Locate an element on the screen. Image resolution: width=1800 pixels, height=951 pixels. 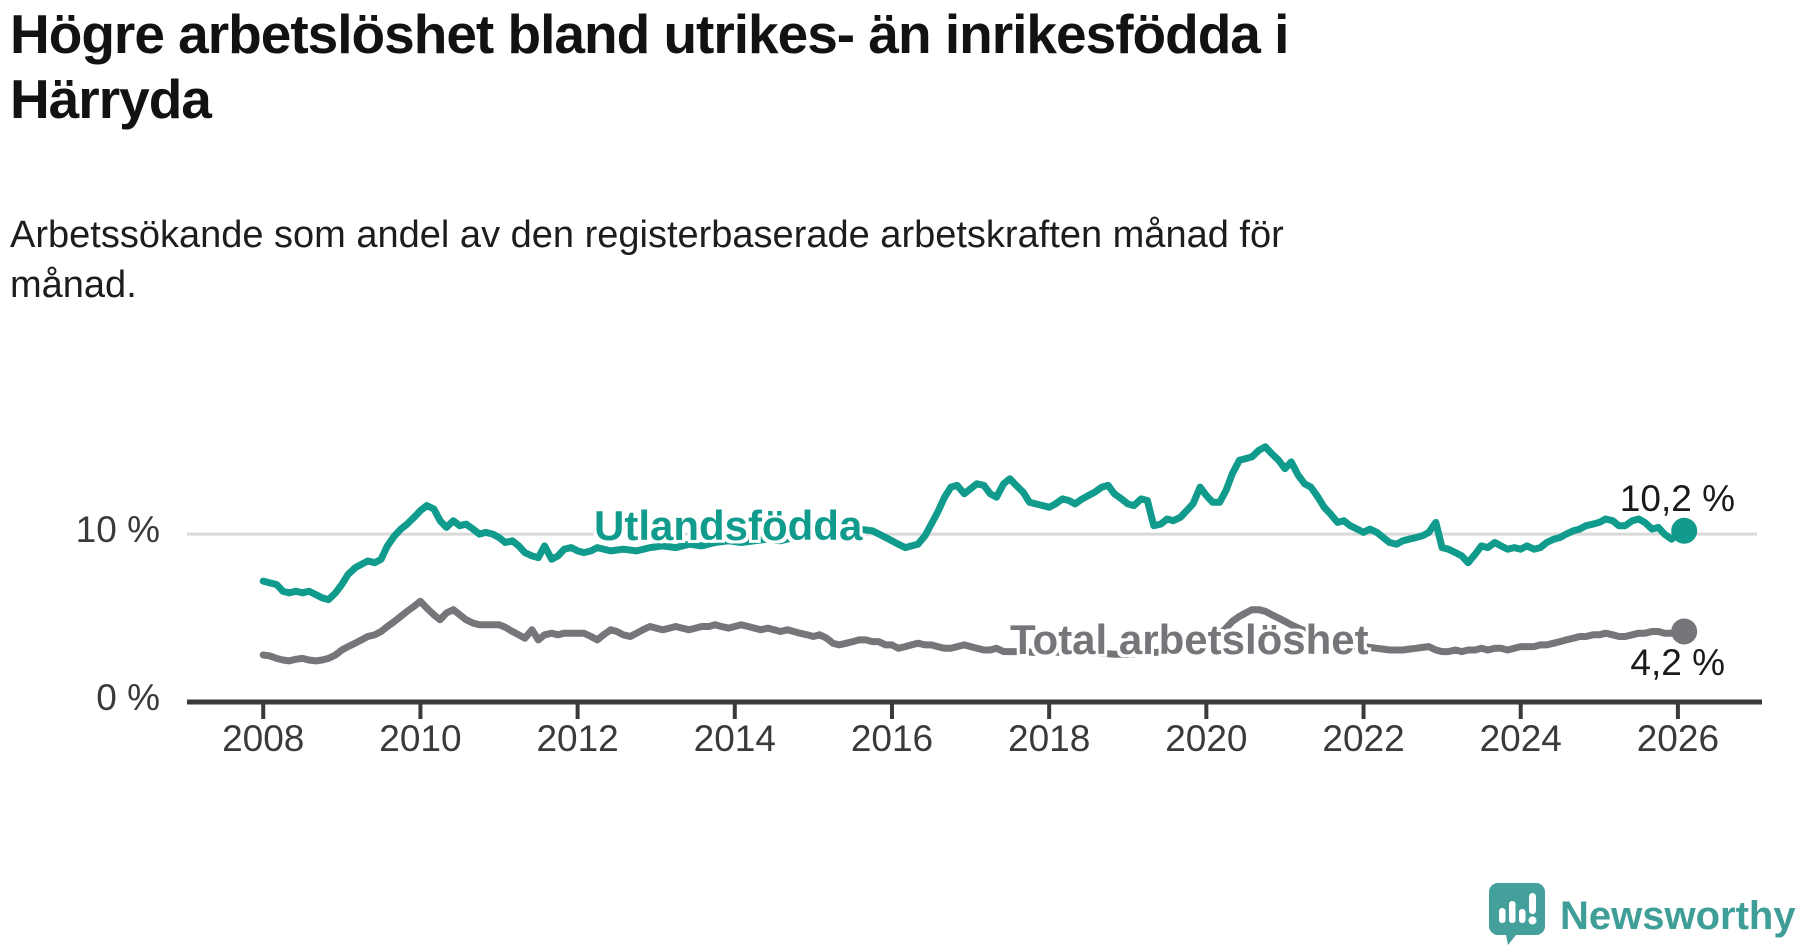
x-axis-label: 2022 is located at coordinates (1363, 738).